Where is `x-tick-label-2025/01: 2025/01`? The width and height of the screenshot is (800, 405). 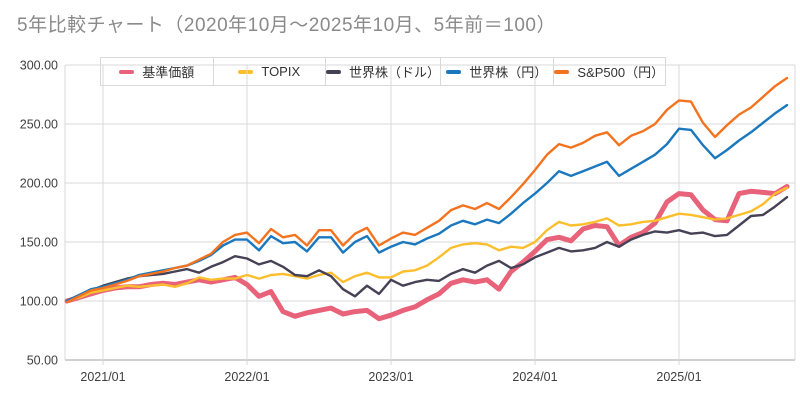 x-tick-label-2025/01: 2025/01 is located at coordinates (678, 377).